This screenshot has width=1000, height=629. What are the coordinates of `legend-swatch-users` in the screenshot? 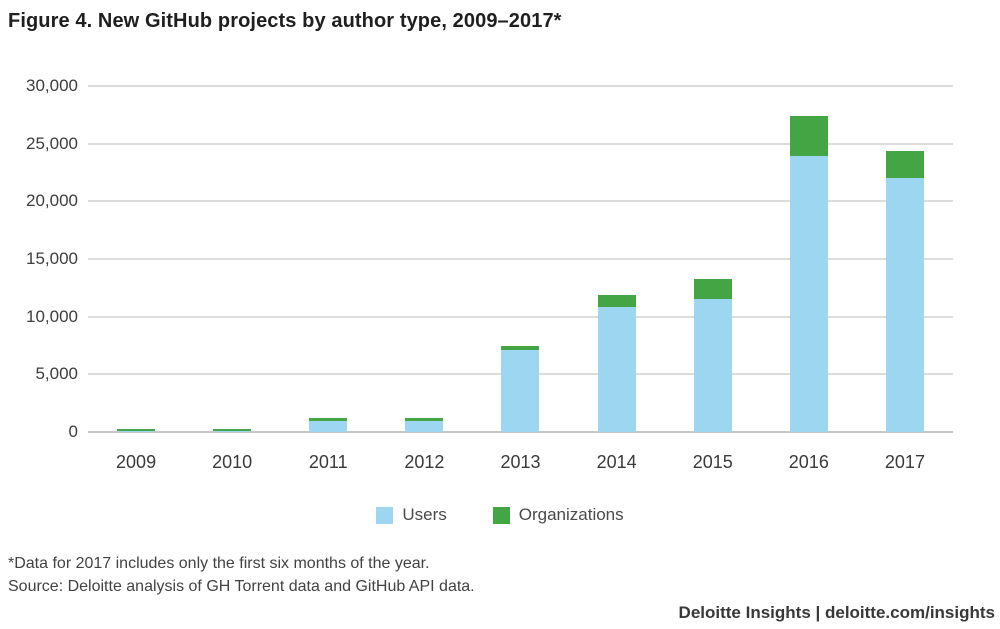 It's located at (385, 515).